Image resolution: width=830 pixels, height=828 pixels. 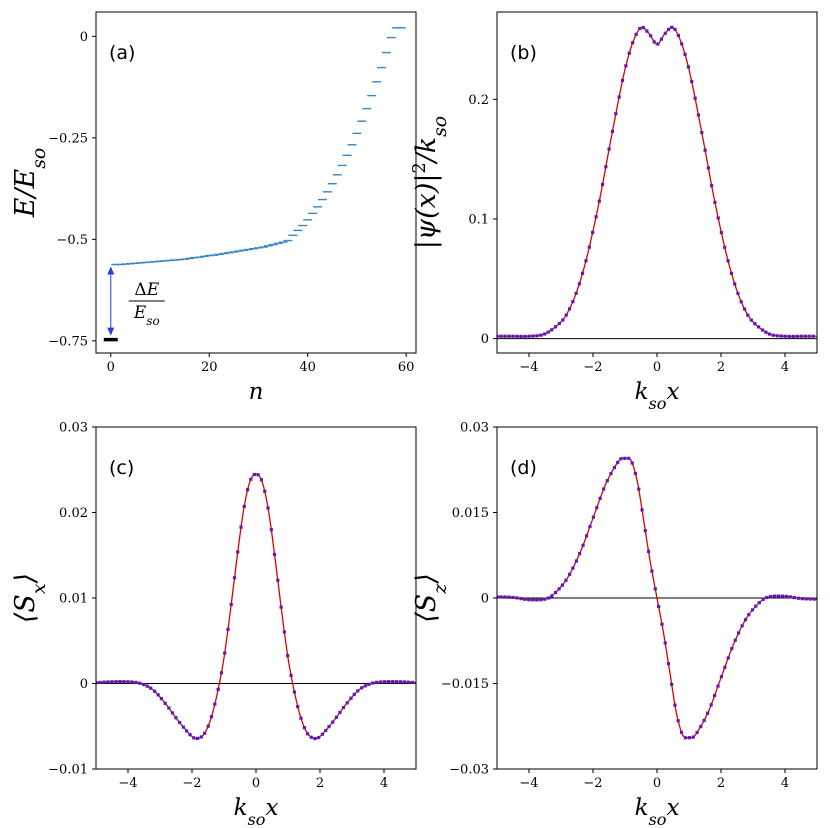 What do you see at coordinates (127, 783) in the screenshot?
I see `x-tick-label: −4` at bounding box center [127, 783].